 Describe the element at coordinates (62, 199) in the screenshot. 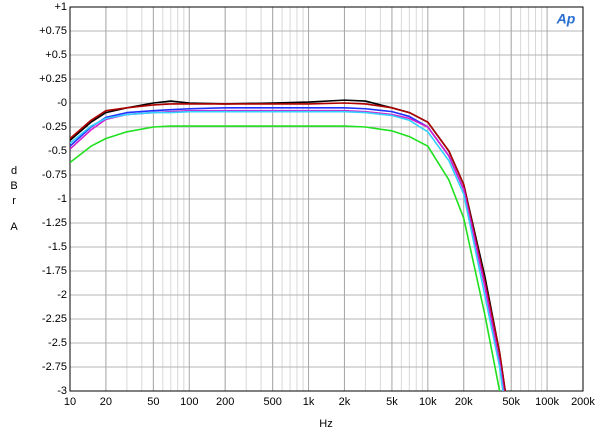

I see `y-tick-label: -1` at that location.